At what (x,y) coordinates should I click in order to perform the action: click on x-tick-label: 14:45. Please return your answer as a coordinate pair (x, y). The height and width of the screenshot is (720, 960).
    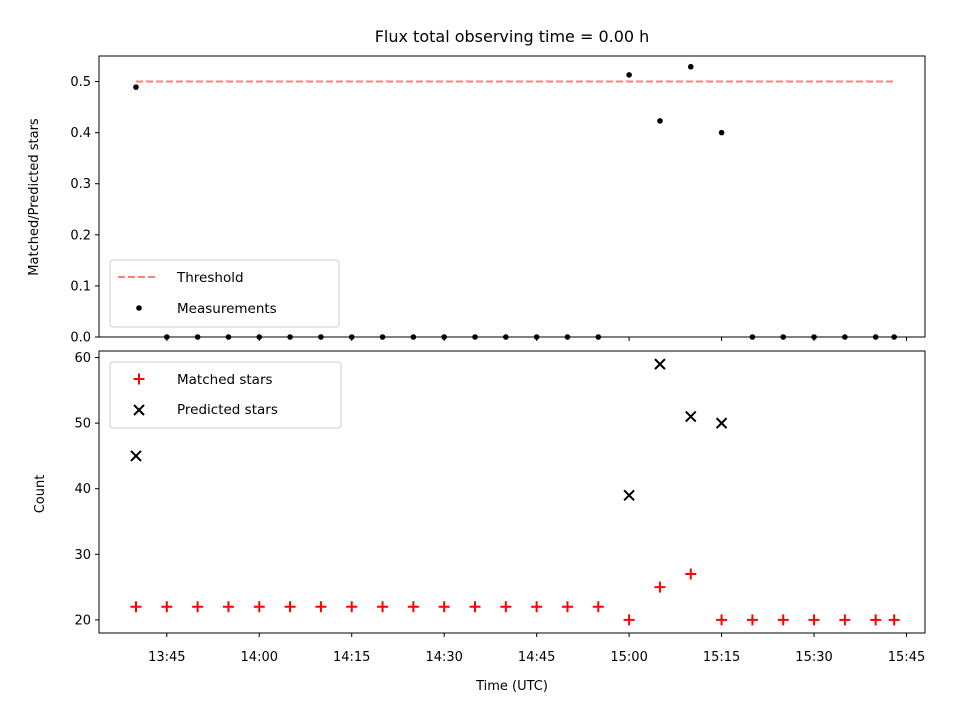
    Looking at the image, I should click on (536, 657).